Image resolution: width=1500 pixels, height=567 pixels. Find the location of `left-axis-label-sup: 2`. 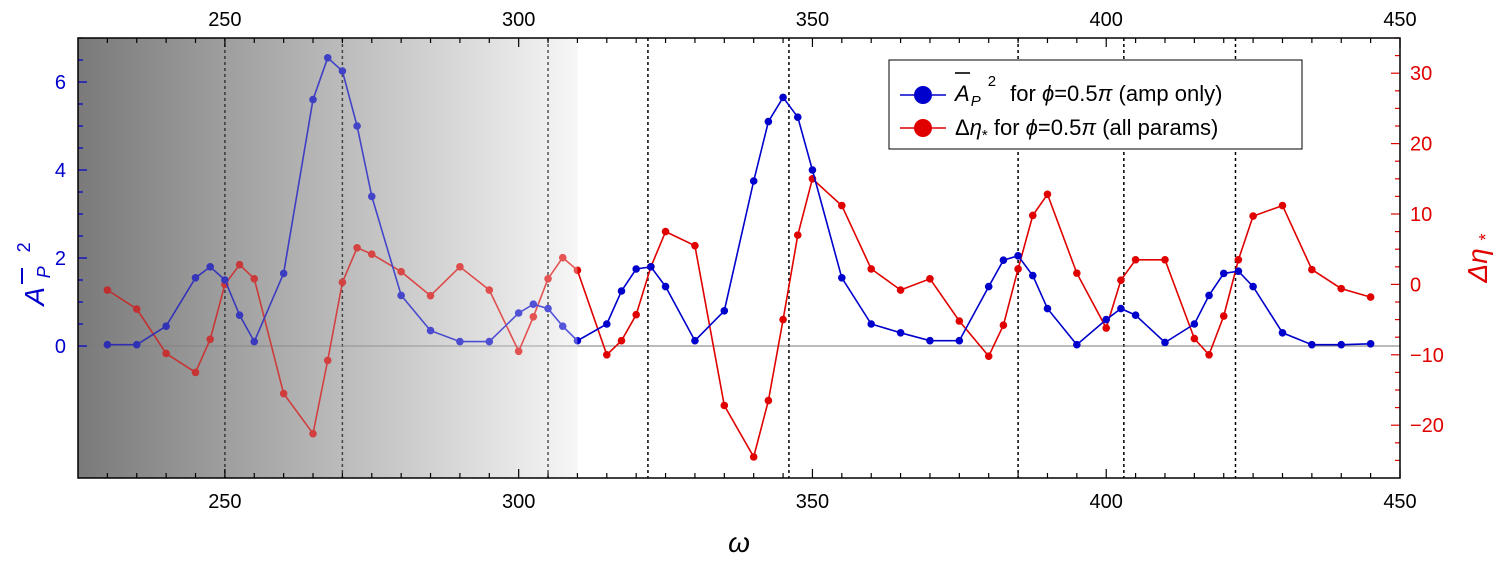

left-axis-label-sup: 2 is located at coordinates (24, 247).